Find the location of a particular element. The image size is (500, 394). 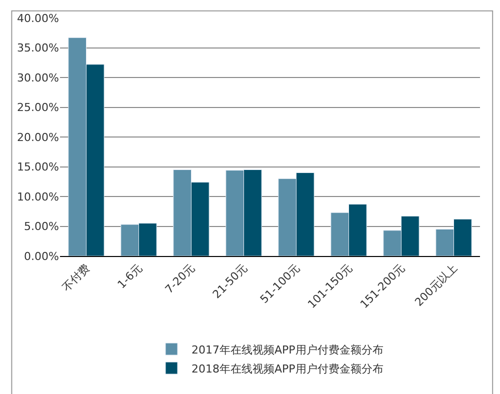

legend-label: 2017年在线视频APP用户付费金额分布 is located at coordinates (288, 349).